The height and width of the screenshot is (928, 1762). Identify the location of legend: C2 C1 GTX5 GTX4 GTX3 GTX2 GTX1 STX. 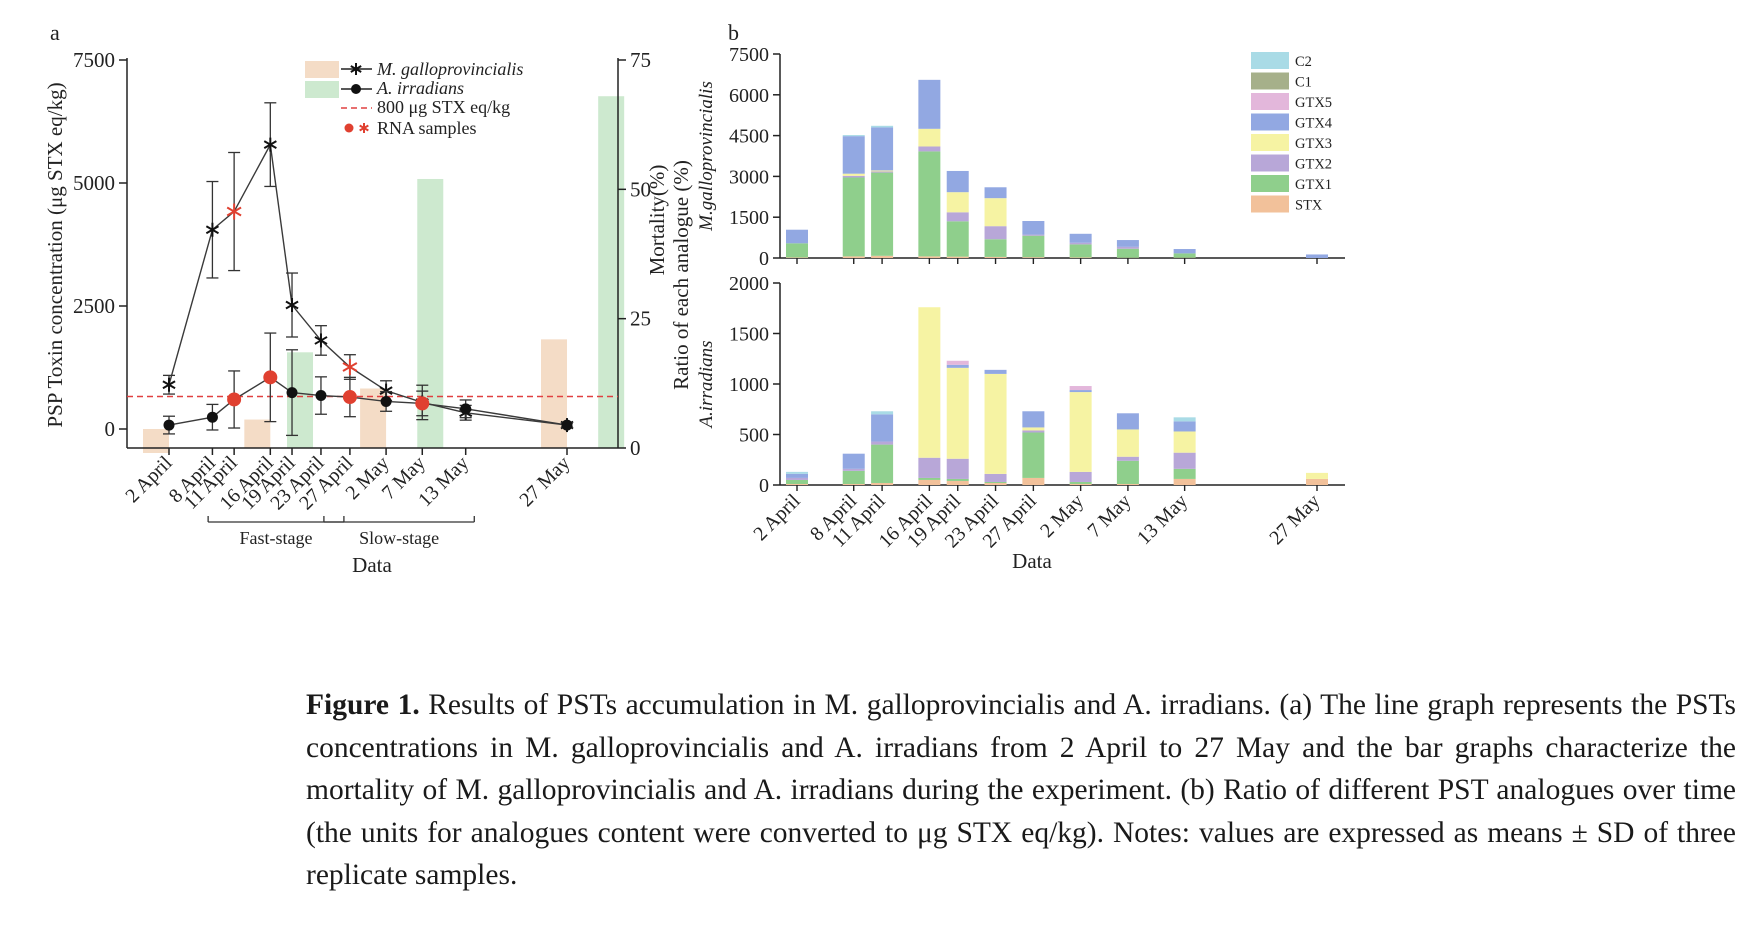
(1292, 133).